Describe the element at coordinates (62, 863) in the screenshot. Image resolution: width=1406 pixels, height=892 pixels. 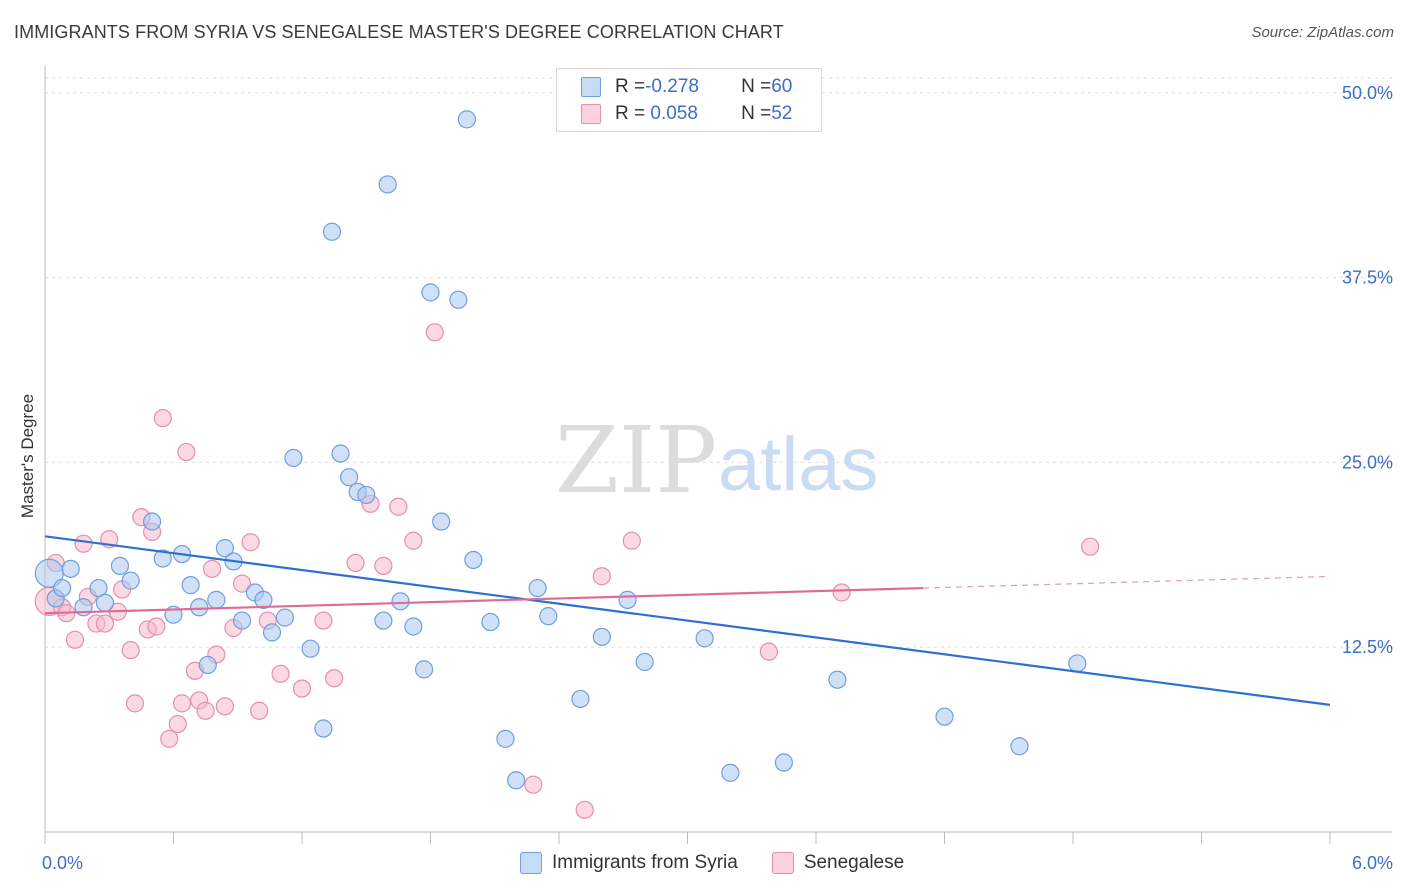
I see `x-tick-label: 0.0%` at that location.